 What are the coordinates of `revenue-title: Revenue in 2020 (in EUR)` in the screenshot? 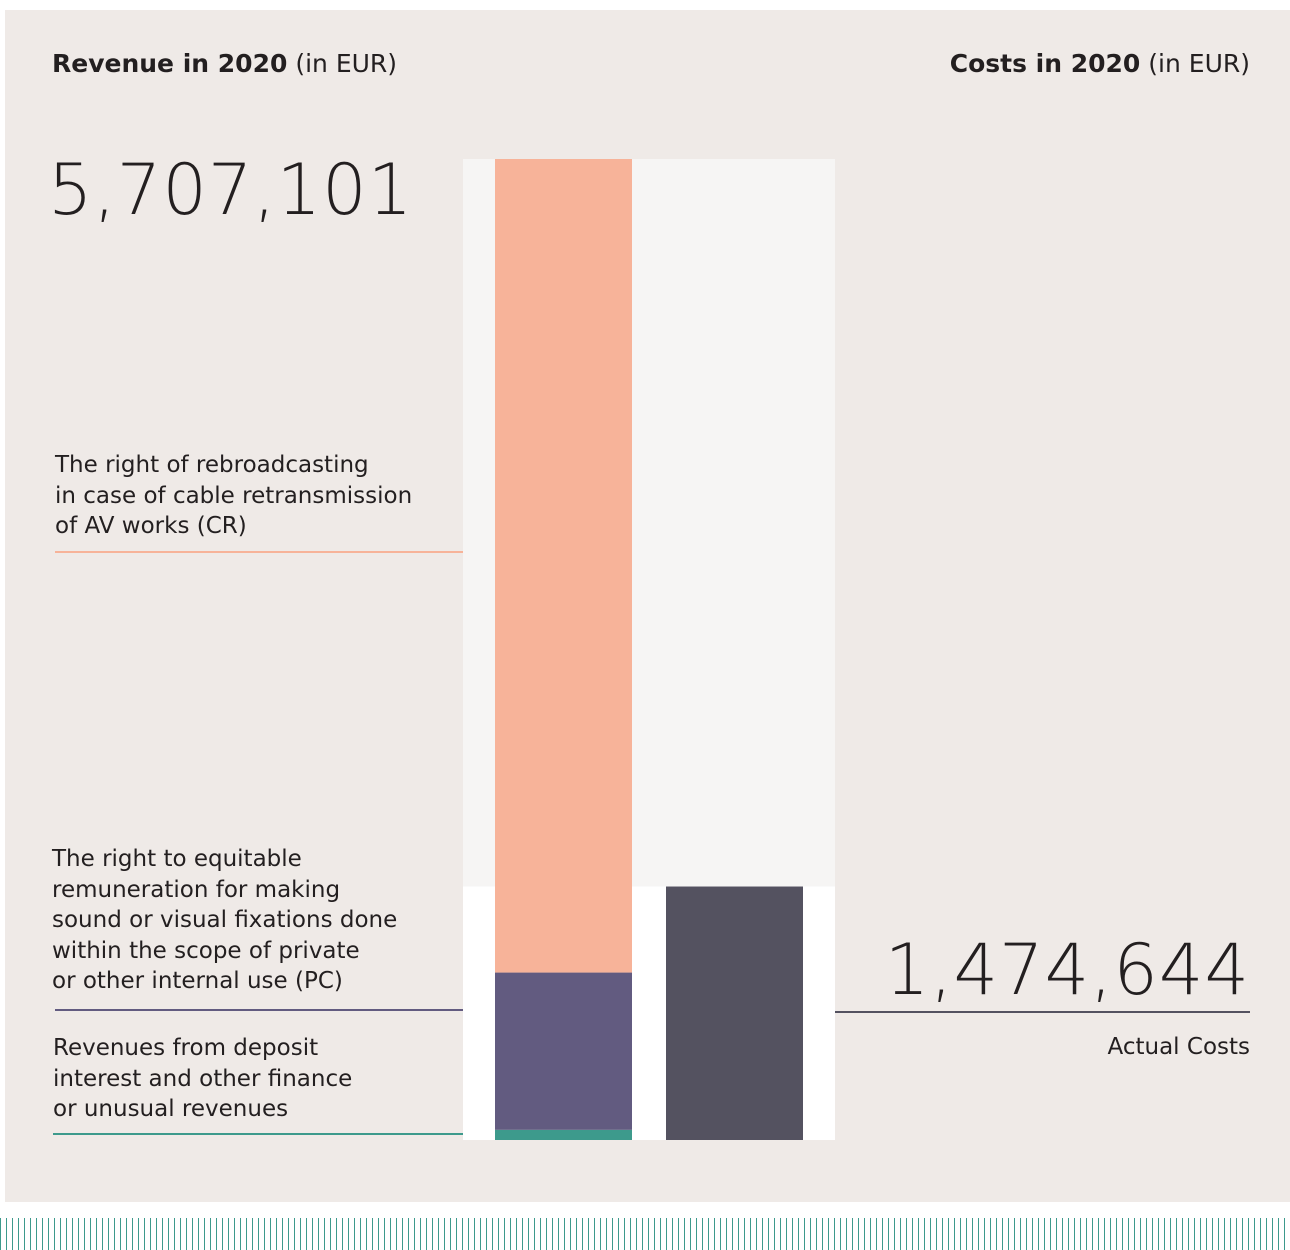 It's located at (225, 63).